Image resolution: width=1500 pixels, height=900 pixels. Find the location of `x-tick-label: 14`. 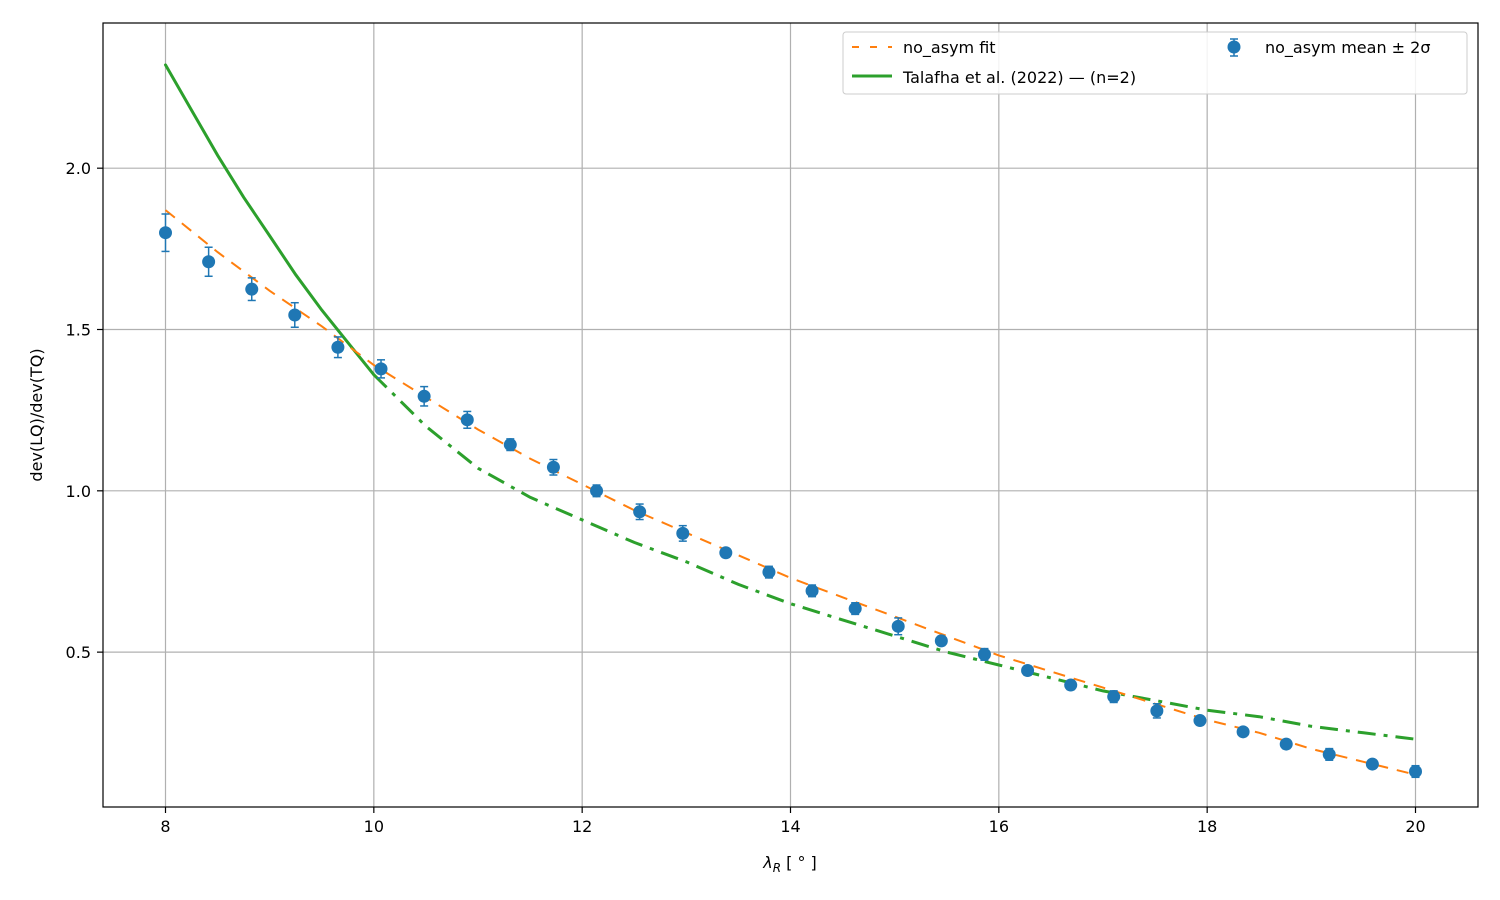

x-tick-label: 14 is located at coordinates (790, 826).